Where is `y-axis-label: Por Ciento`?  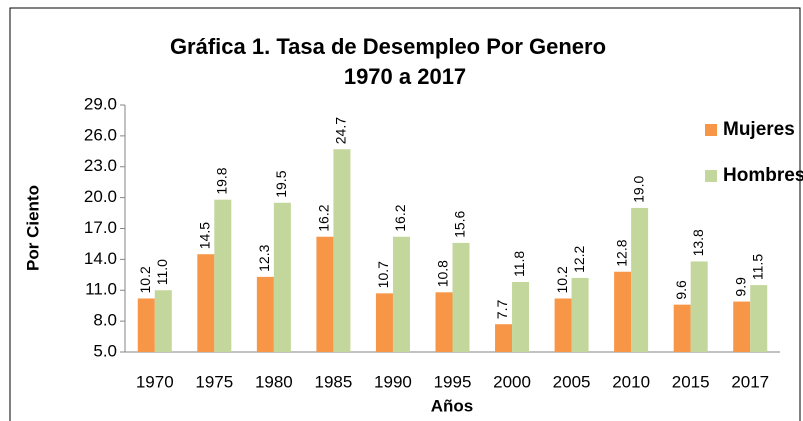 y-axis-label: Por Ciento is located at coordinates (32, 228).